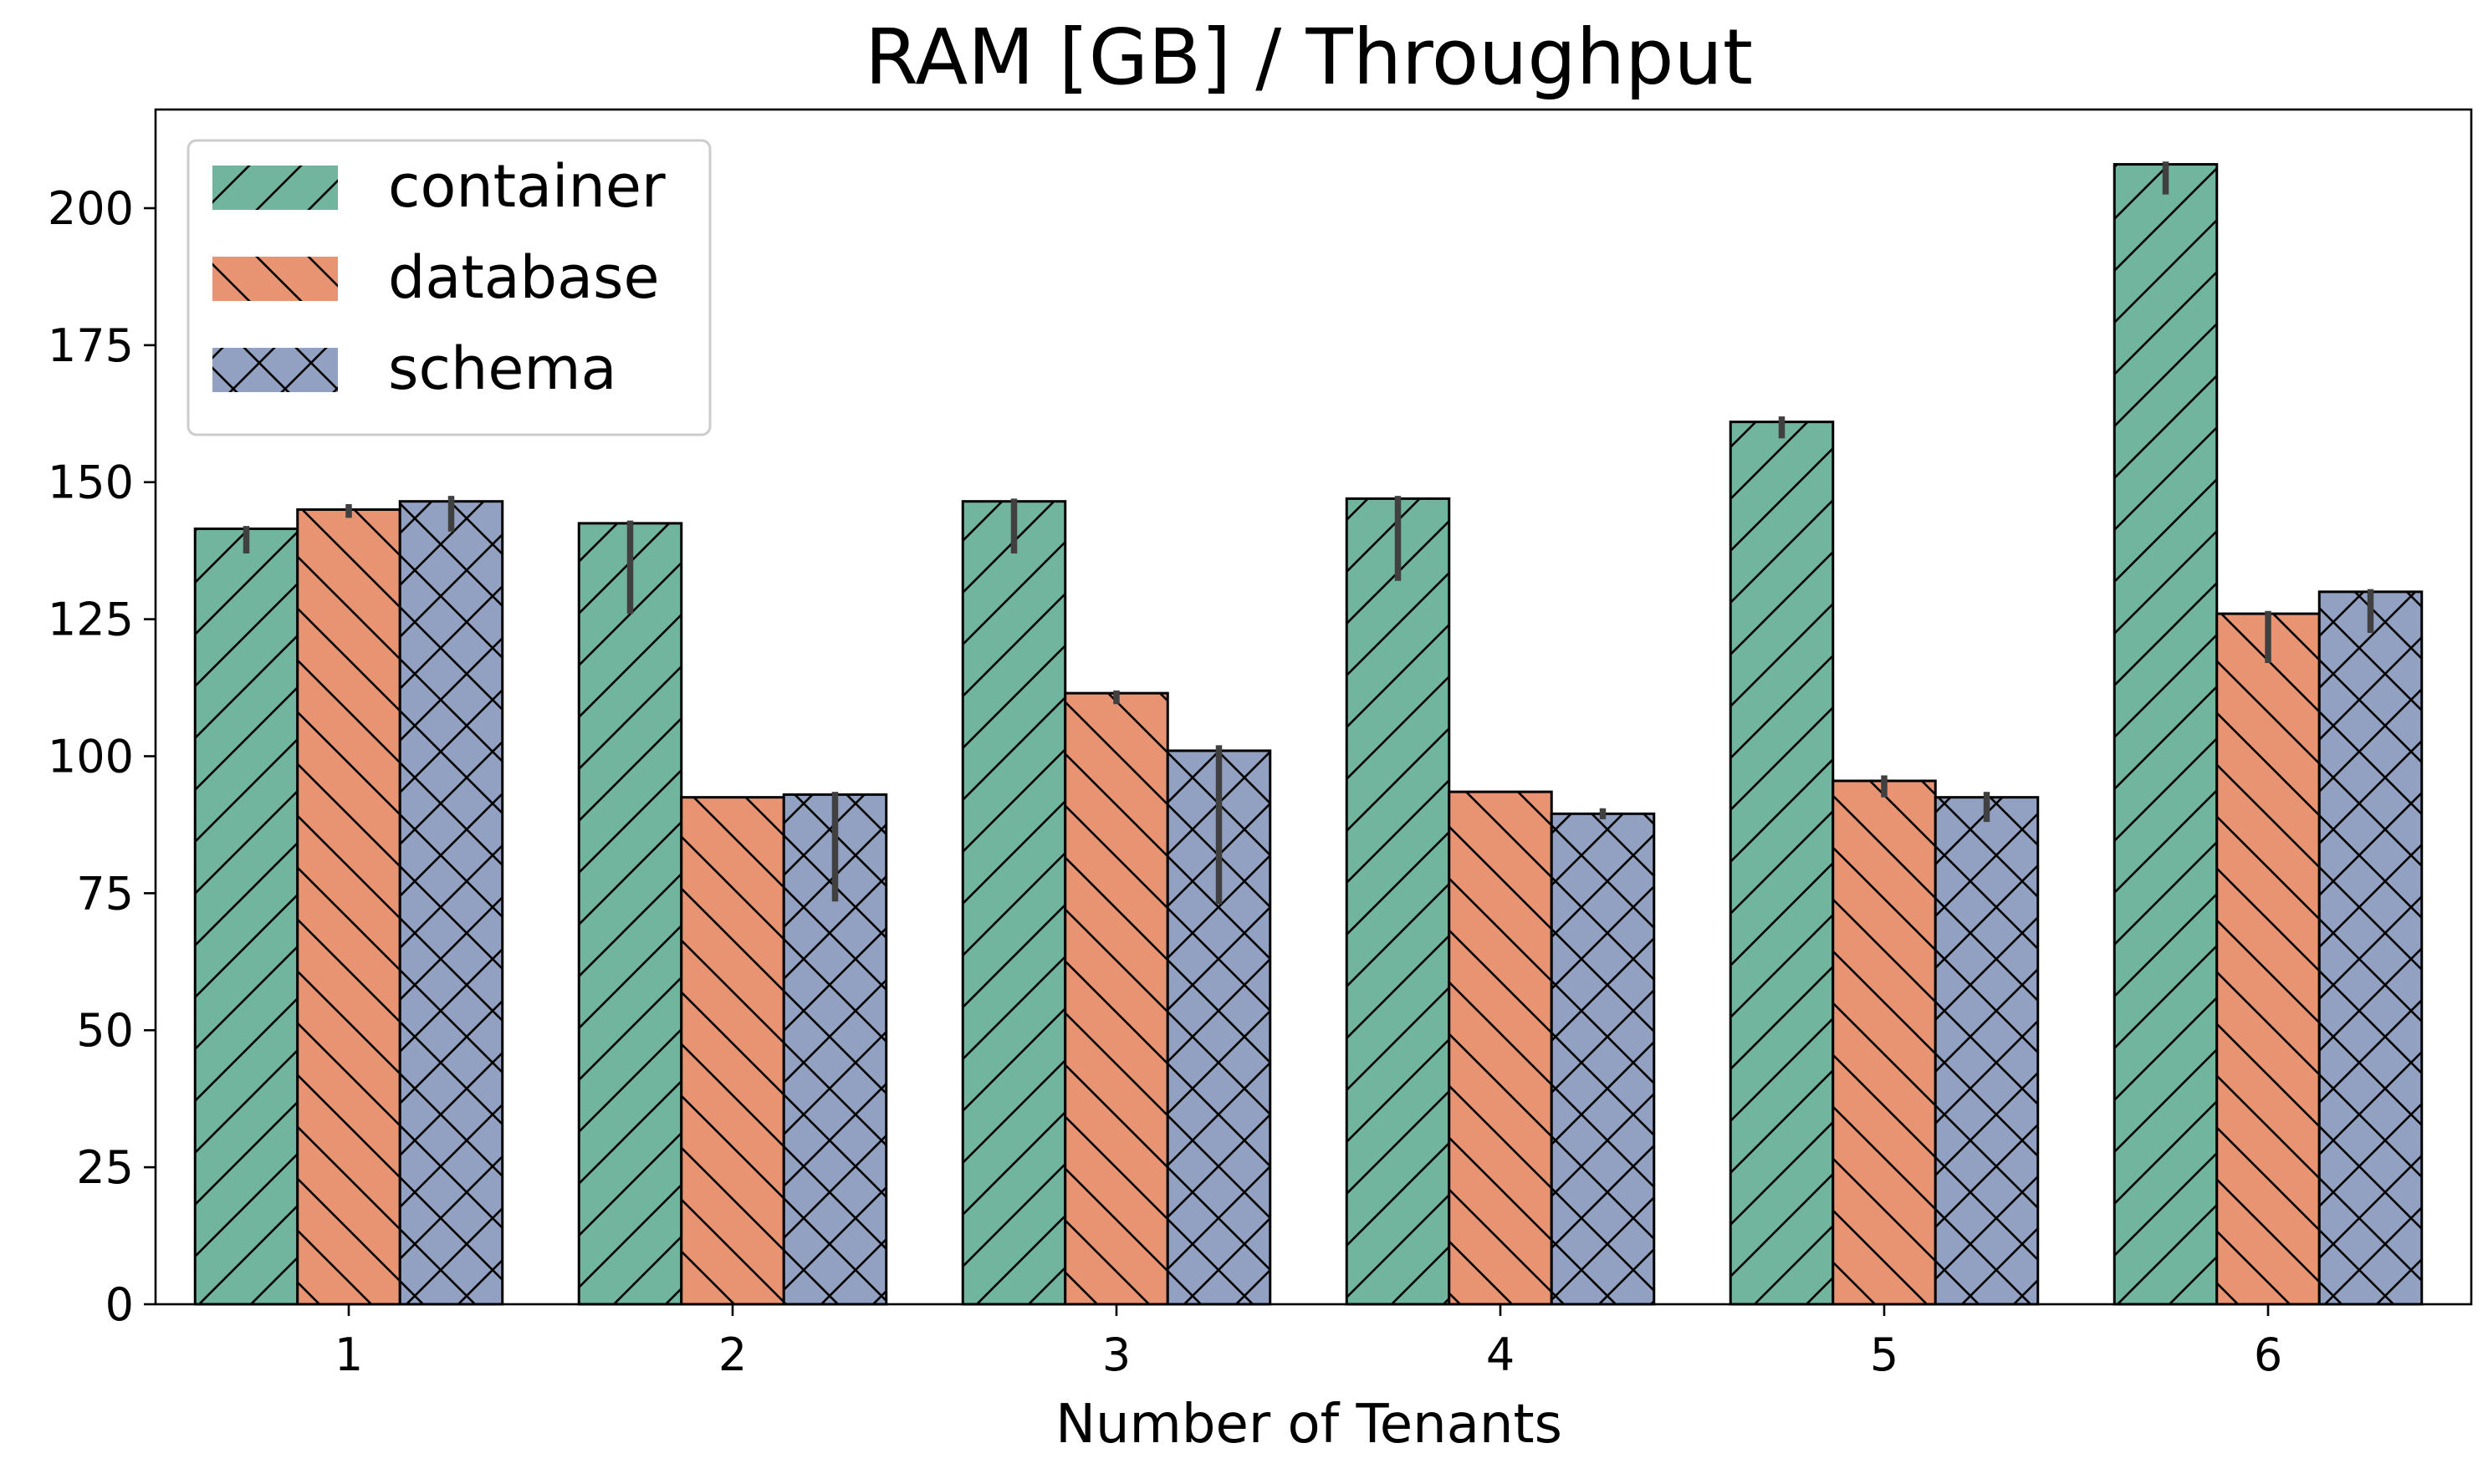 The height and width of the screenshot is (1484, 2483). I want to click on x-tick-label: 5, so click(1884, 1354).